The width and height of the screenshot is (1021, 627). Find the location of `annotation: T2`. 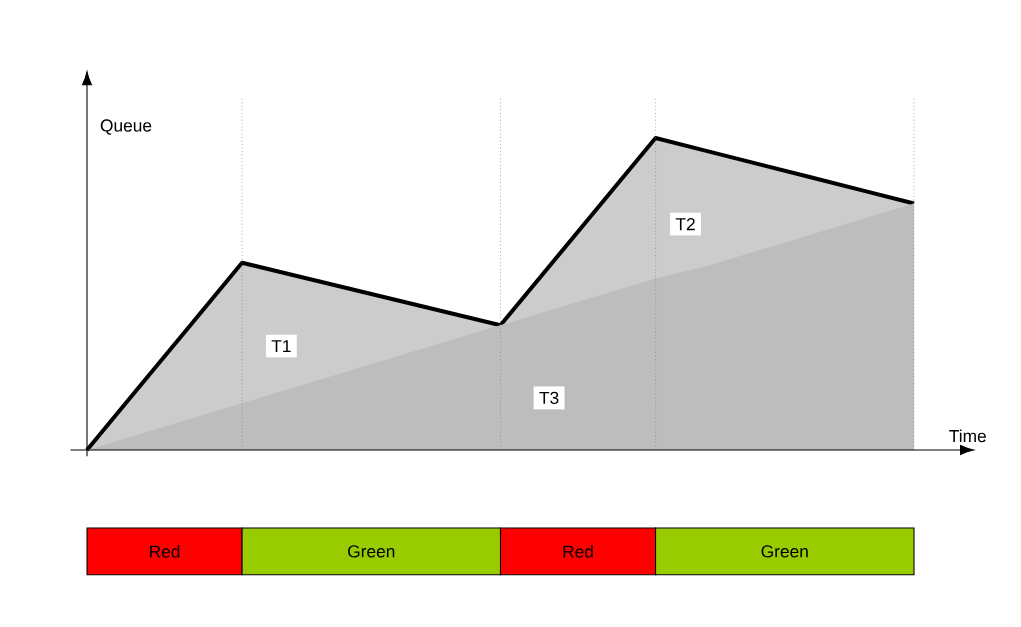

annotation: T2 is located at coordinates (685, 224).